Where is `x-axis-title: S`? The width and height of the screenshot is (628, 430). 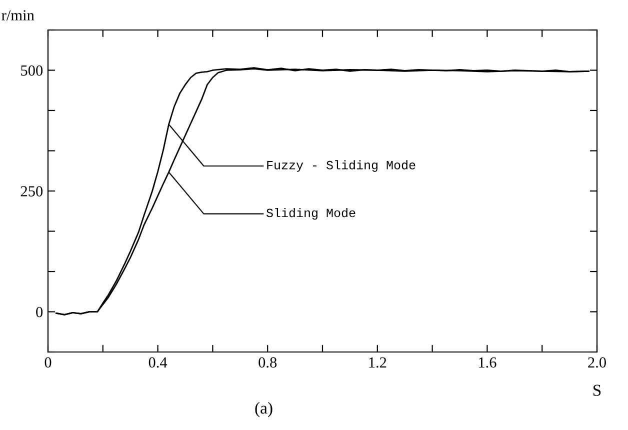 x-axis-title: S is located at coordinates (597, 390).